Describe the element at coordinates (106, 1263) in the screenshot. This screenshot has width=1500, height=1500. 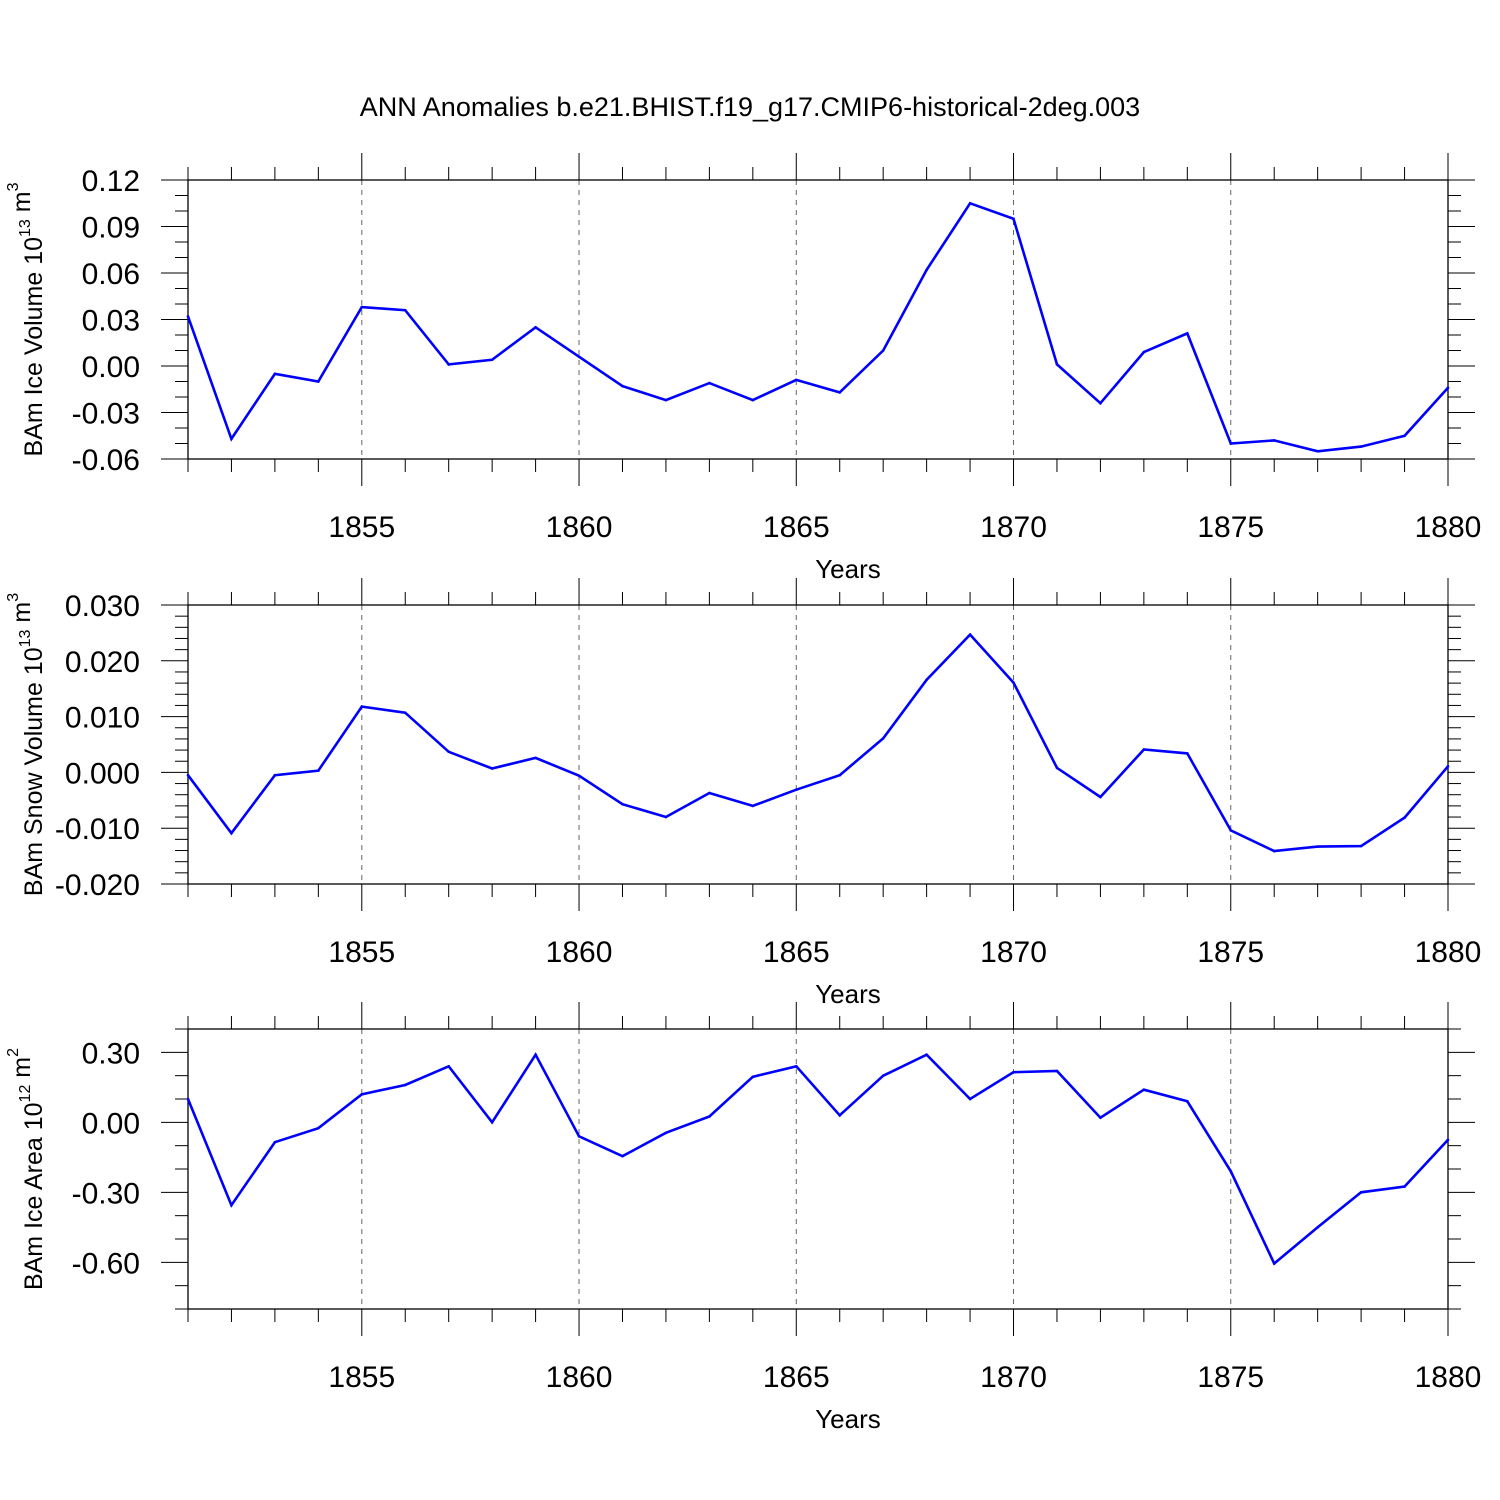
I see `y-tick-label: -0.60` at that location.